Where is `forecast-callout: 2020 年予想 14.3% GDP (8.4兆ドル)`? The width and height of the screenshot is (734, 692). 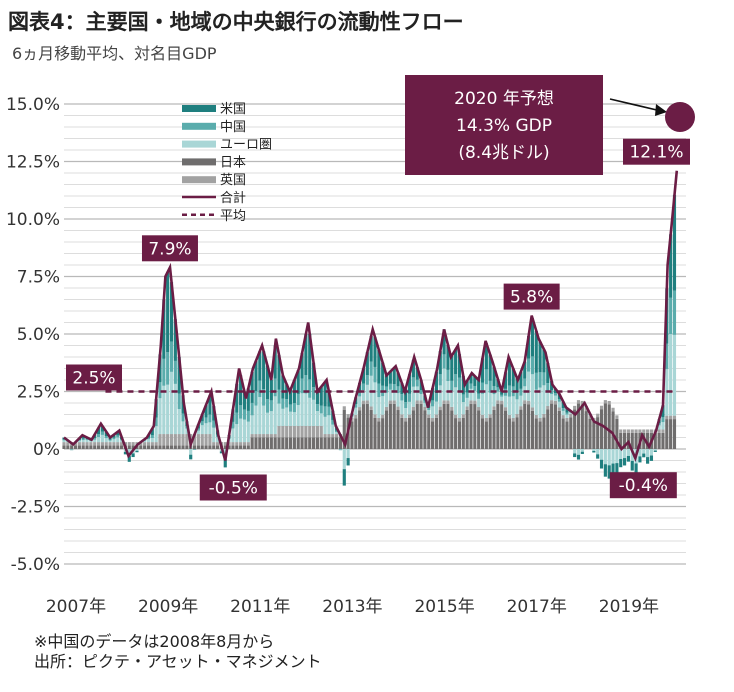
forecast-callout: 2020 年予想 14.3% GDP (8.4兆ドル) is located at coordinates (550, 125).